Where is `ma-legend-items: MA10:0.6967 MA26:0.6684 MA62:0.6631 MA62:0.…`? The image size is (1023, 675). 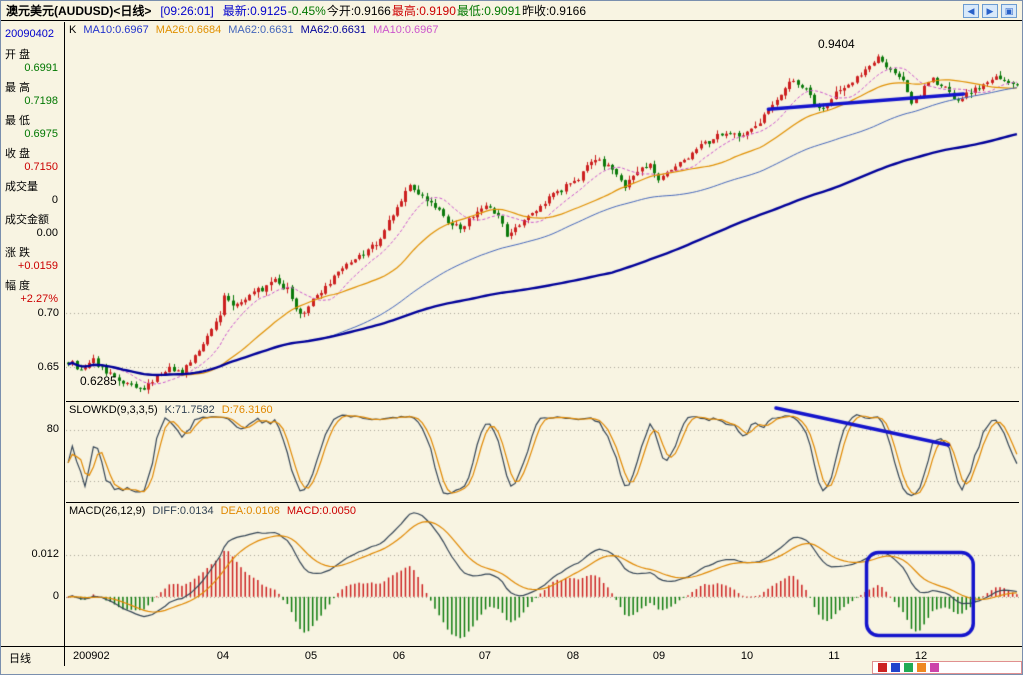
ma-legend-items: MA10:0.6967 MA26:0.6684 MA62:0.6631 MA62:0.… is located at coordinates (264, 30).